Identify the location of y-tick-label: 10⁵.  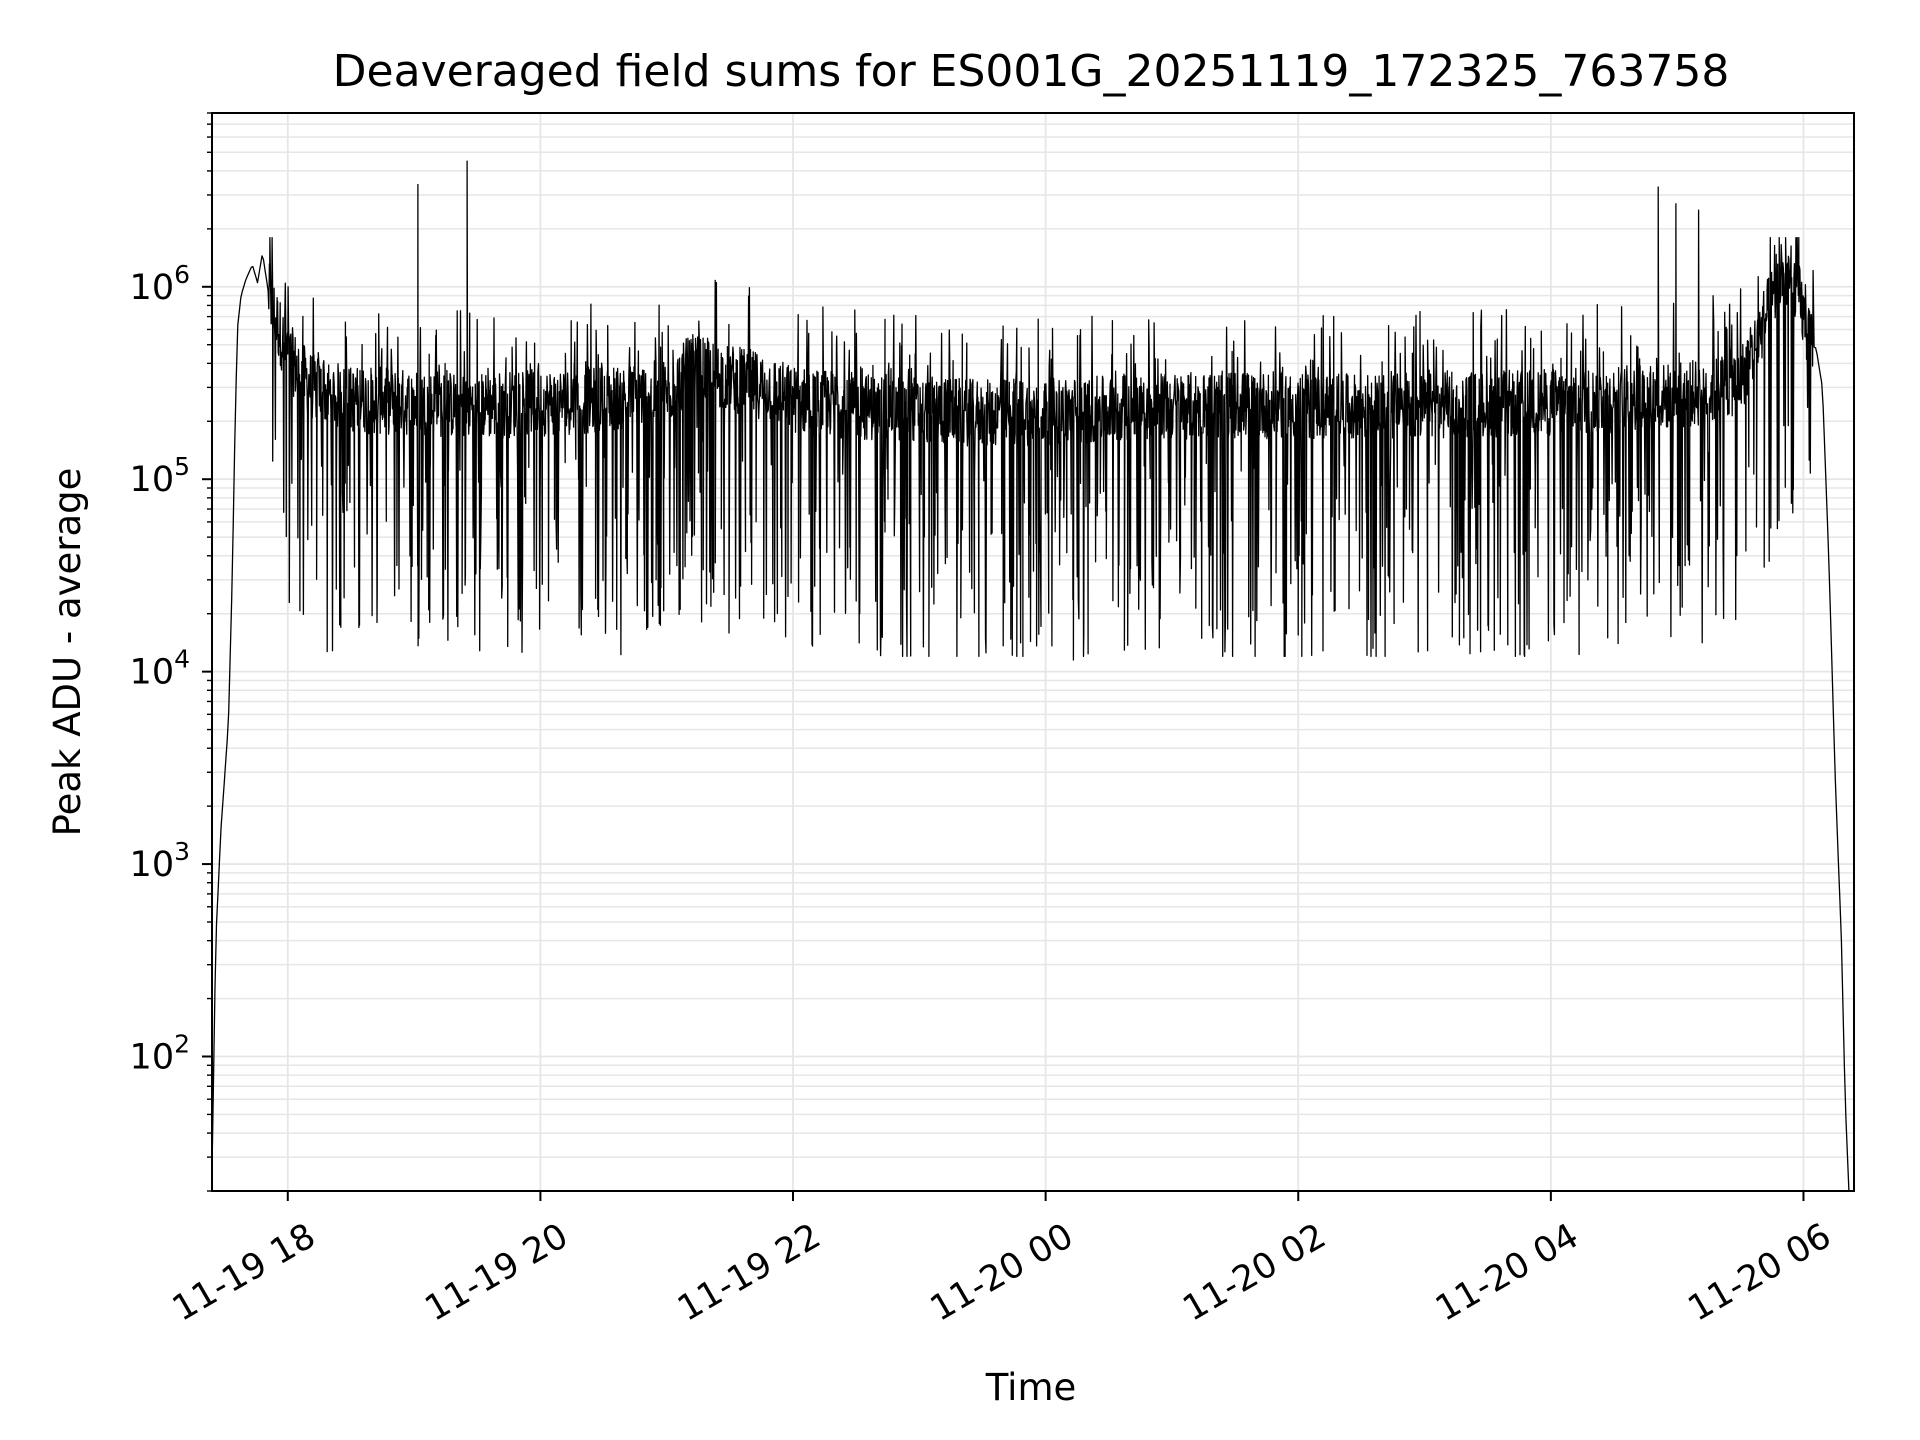
(160, 476).